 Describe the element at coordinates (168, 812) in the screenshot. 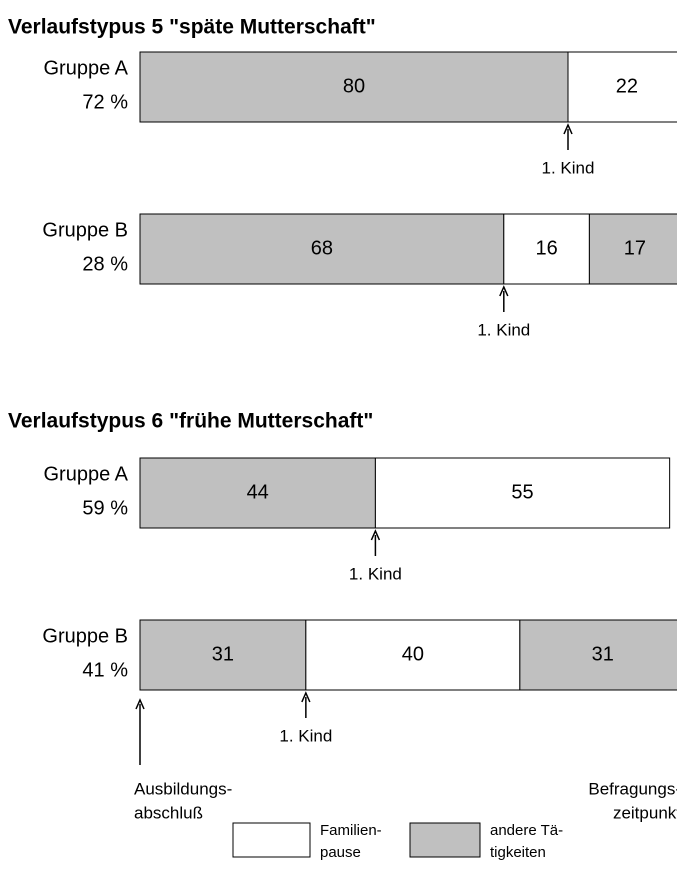

I see `start-label: abschluß` at that location.